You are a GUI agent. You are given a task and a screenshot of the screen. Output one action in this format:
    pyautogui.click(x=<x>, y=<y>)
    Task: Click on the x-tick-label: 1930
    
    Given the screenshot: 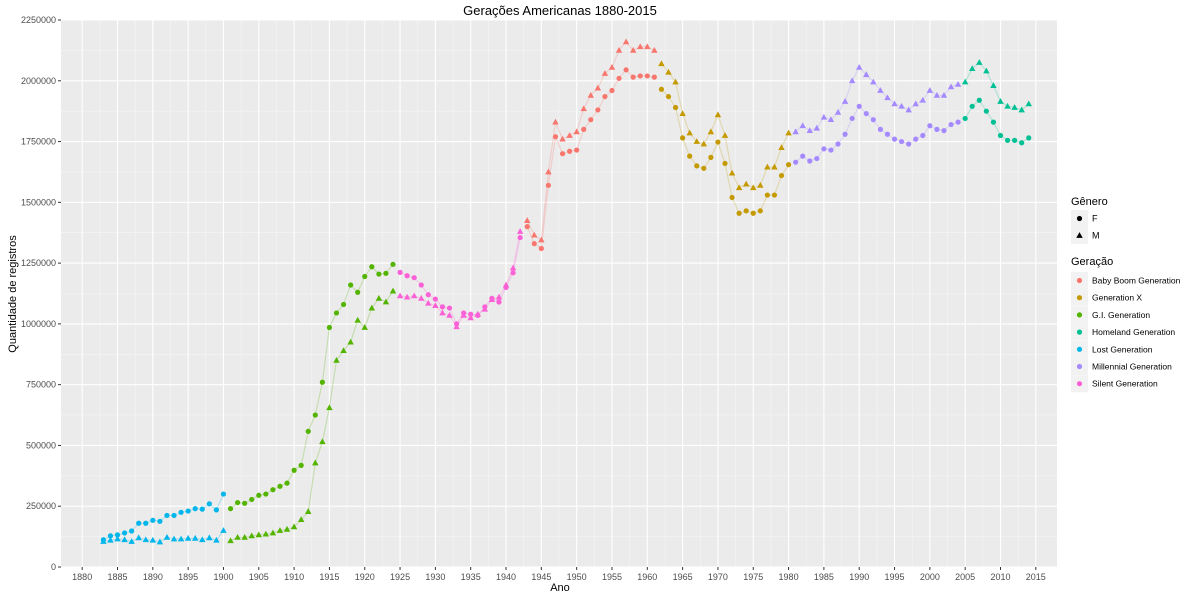 What is the action you would take?
    pyautogui.click(x=435, y=577)
    